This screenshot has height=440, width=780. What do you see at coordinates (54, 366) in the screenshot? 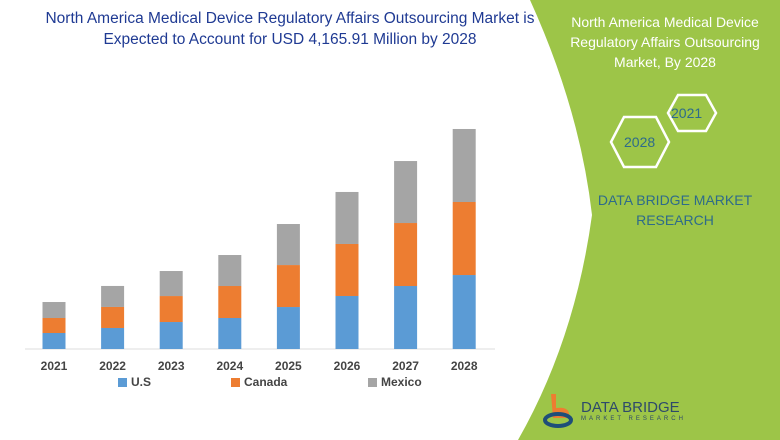
I see `x-tick-label: 2021` at bounding box center [54, 366].